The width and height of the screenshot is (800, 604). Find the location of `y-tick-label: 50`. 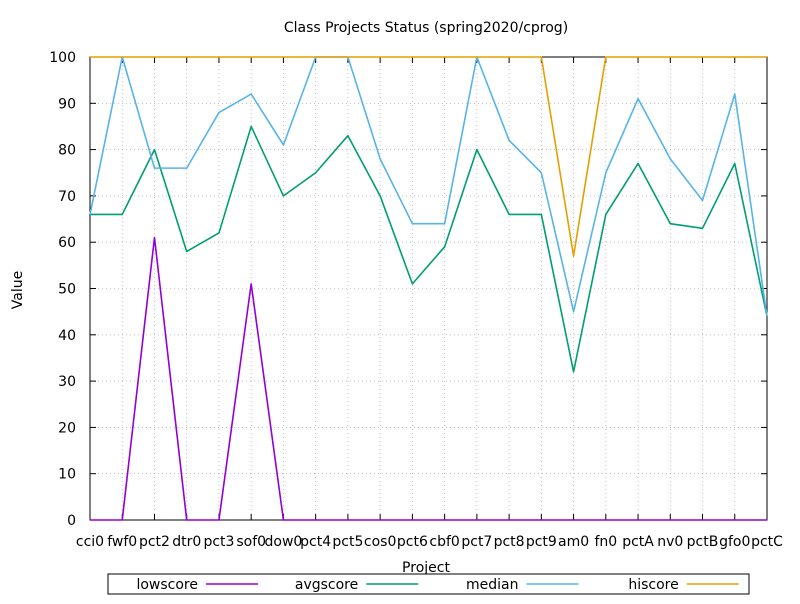

y-tick-label: 50 is located at coordinates (67, 290).